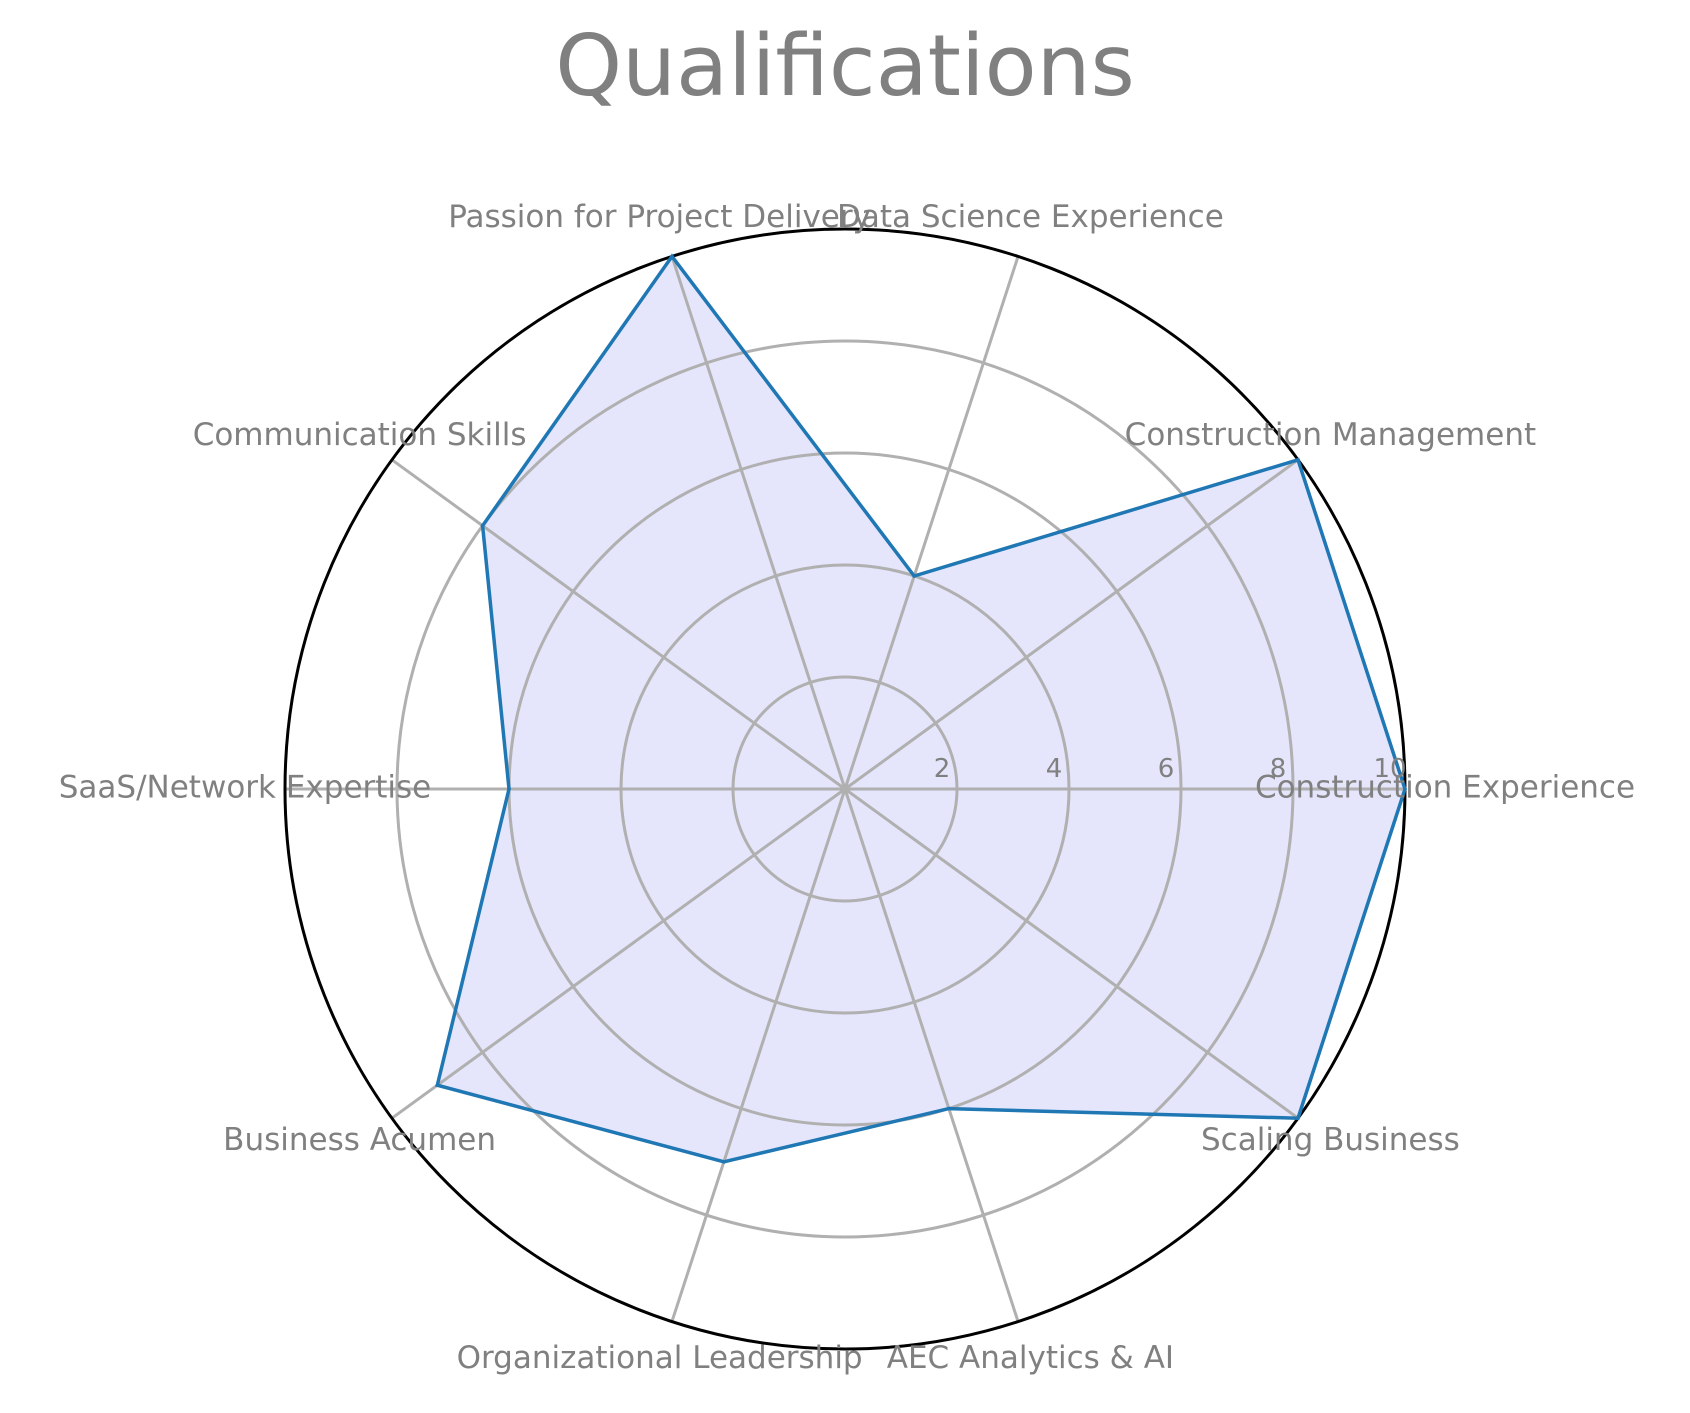  Describe the element at coordinates (1389, 769) in the screenshot. I see `r-tick-label: 10` at that location.